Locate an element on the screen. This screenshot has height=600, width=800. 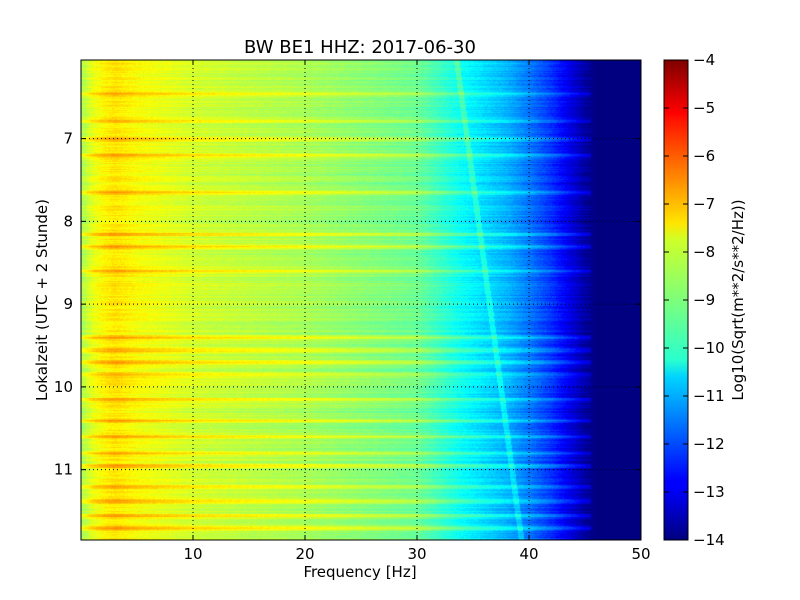
x-tick-label: 20 is located at coordinates (304, 554).